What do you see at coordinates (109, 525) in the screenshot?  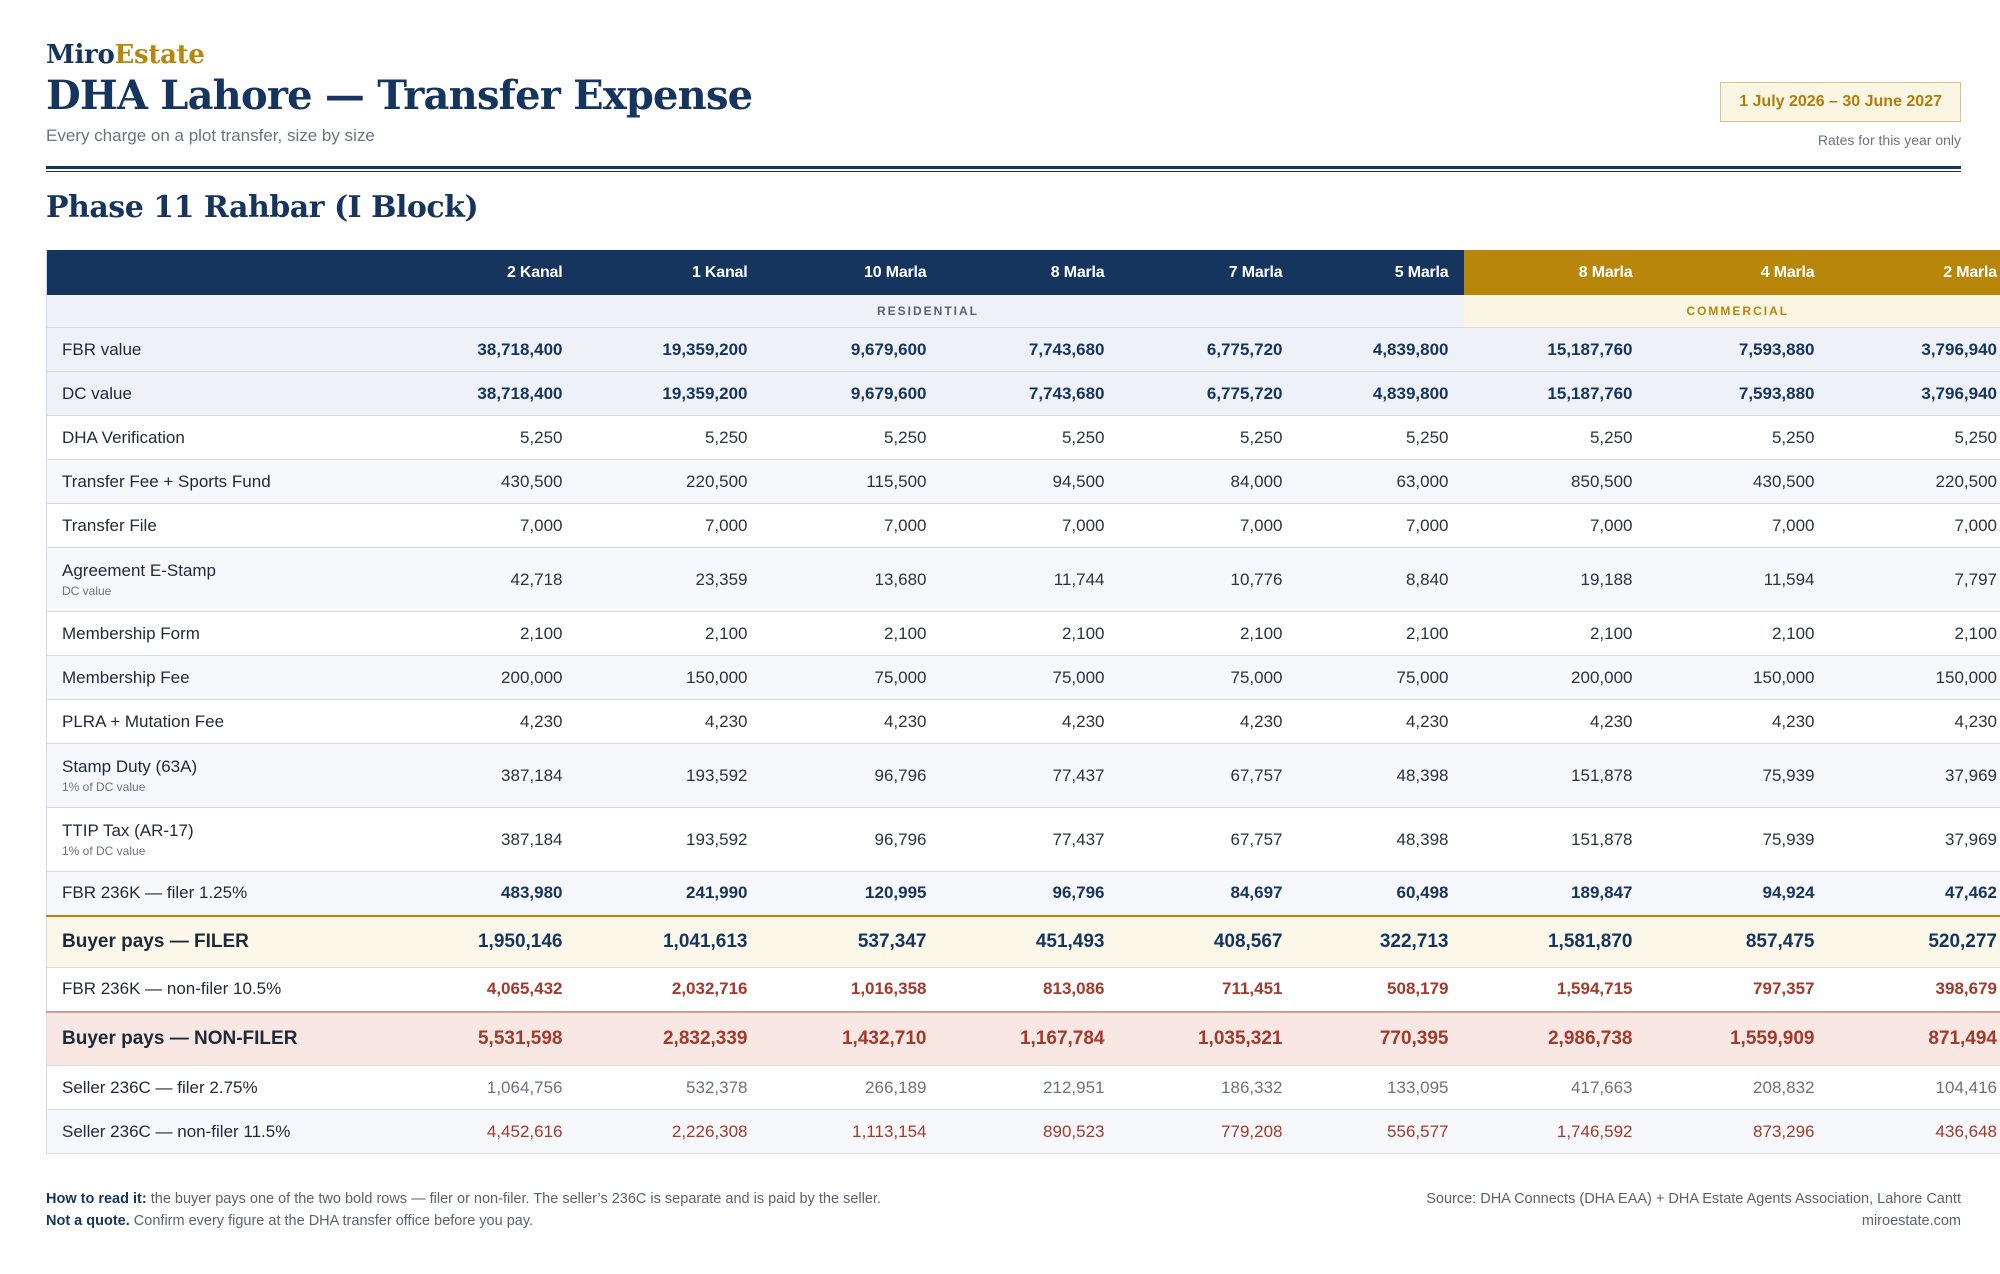 I see `row-label-text: Transfer File` at bounding box center [109, 525].